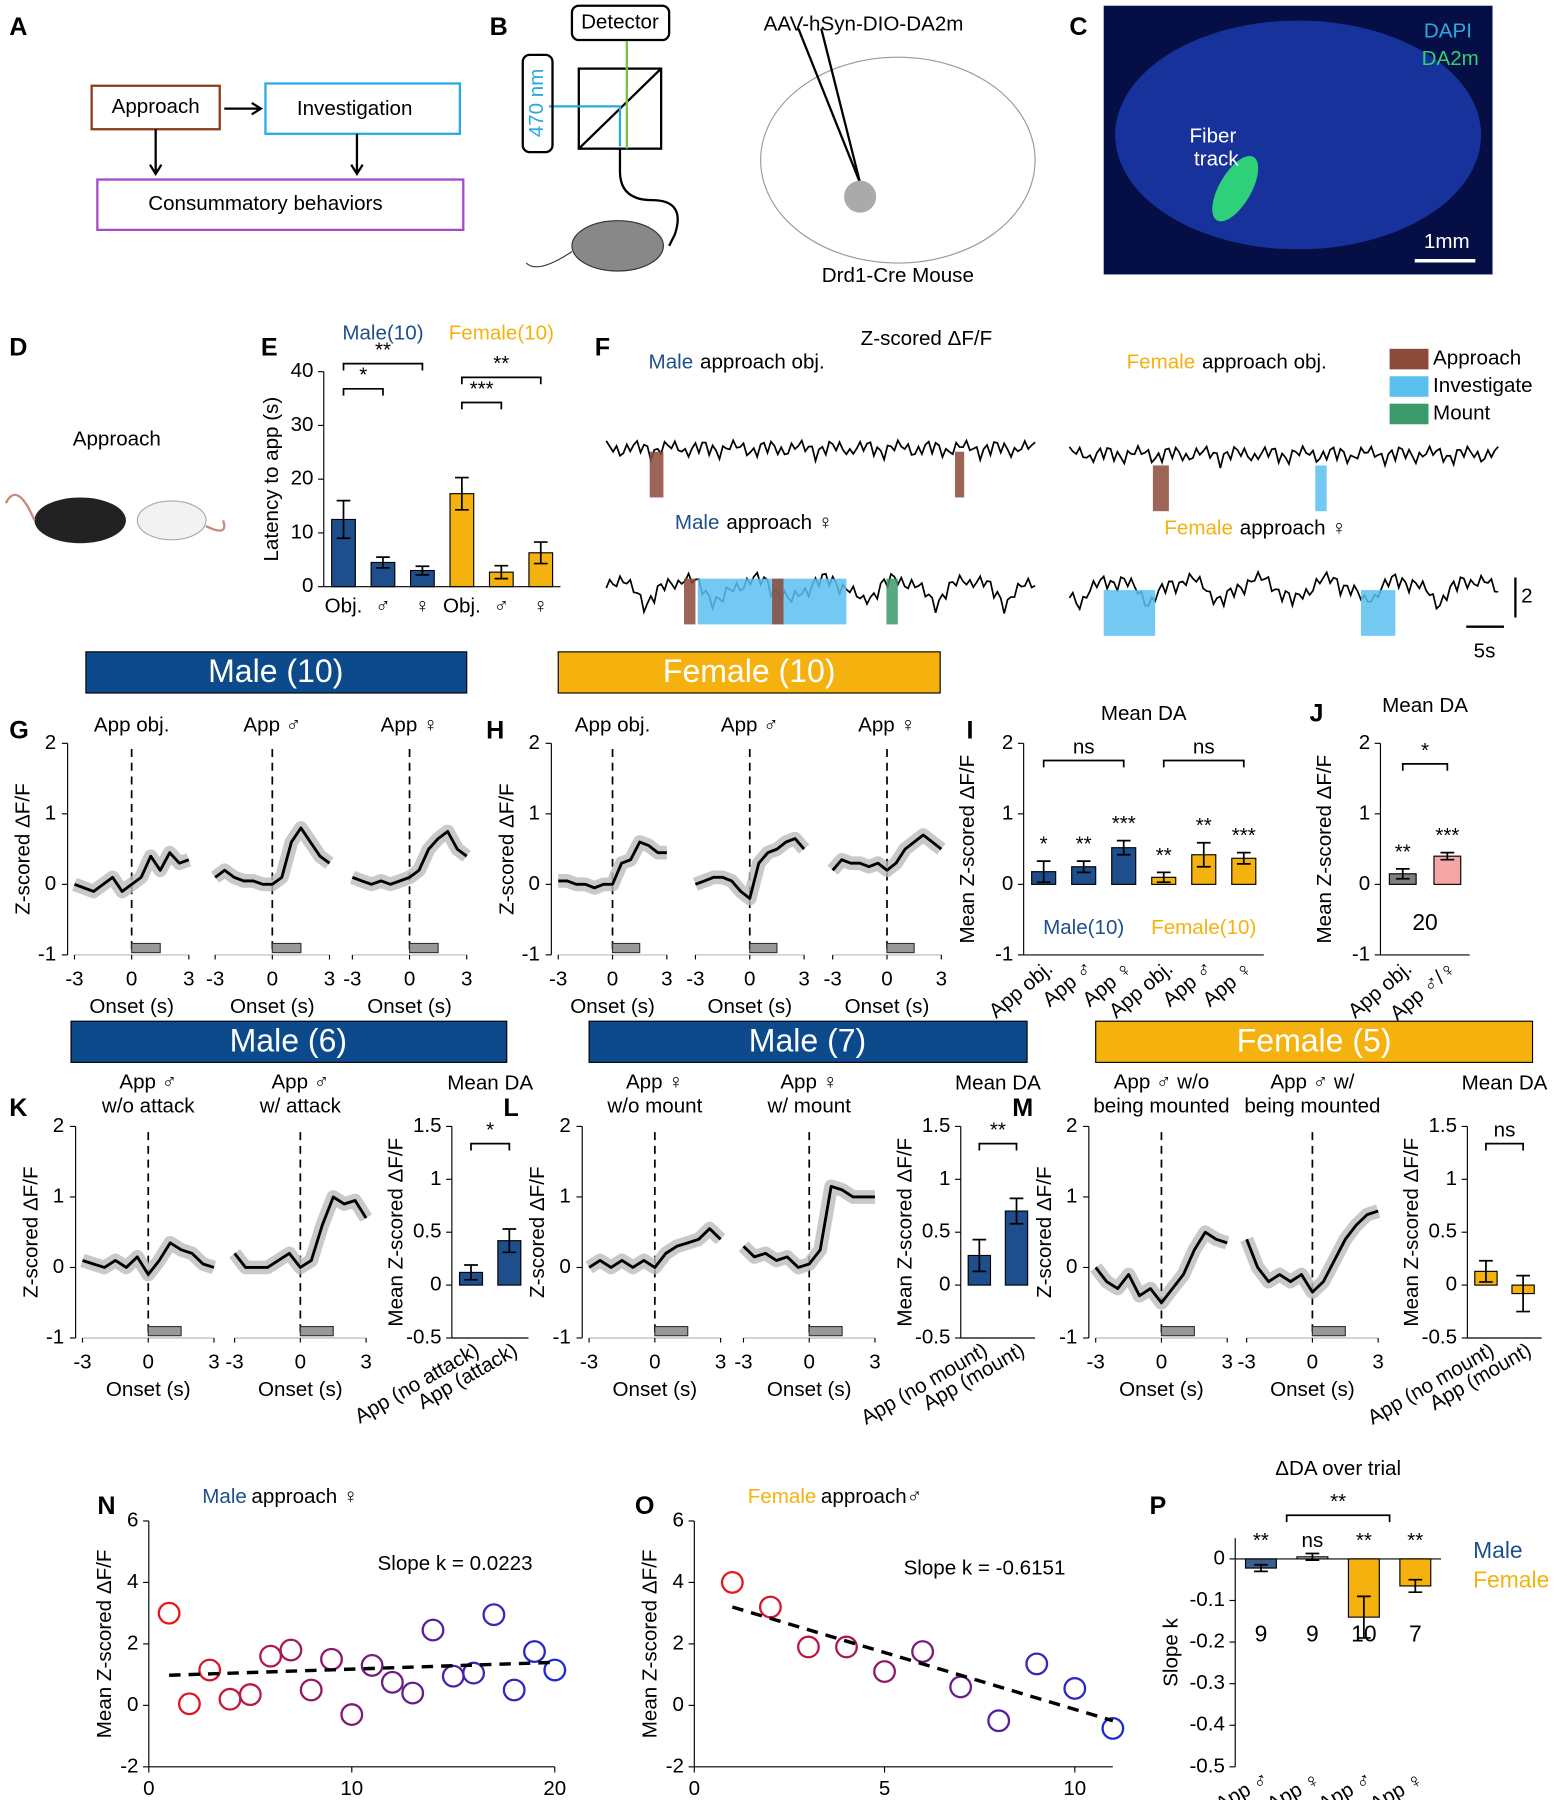 The height and width of the screenshot is (1800, 1567). Describe the element at coordinates (265, 203) in the screenshot. I see `node-label: Consummatory behaviors` at that location.